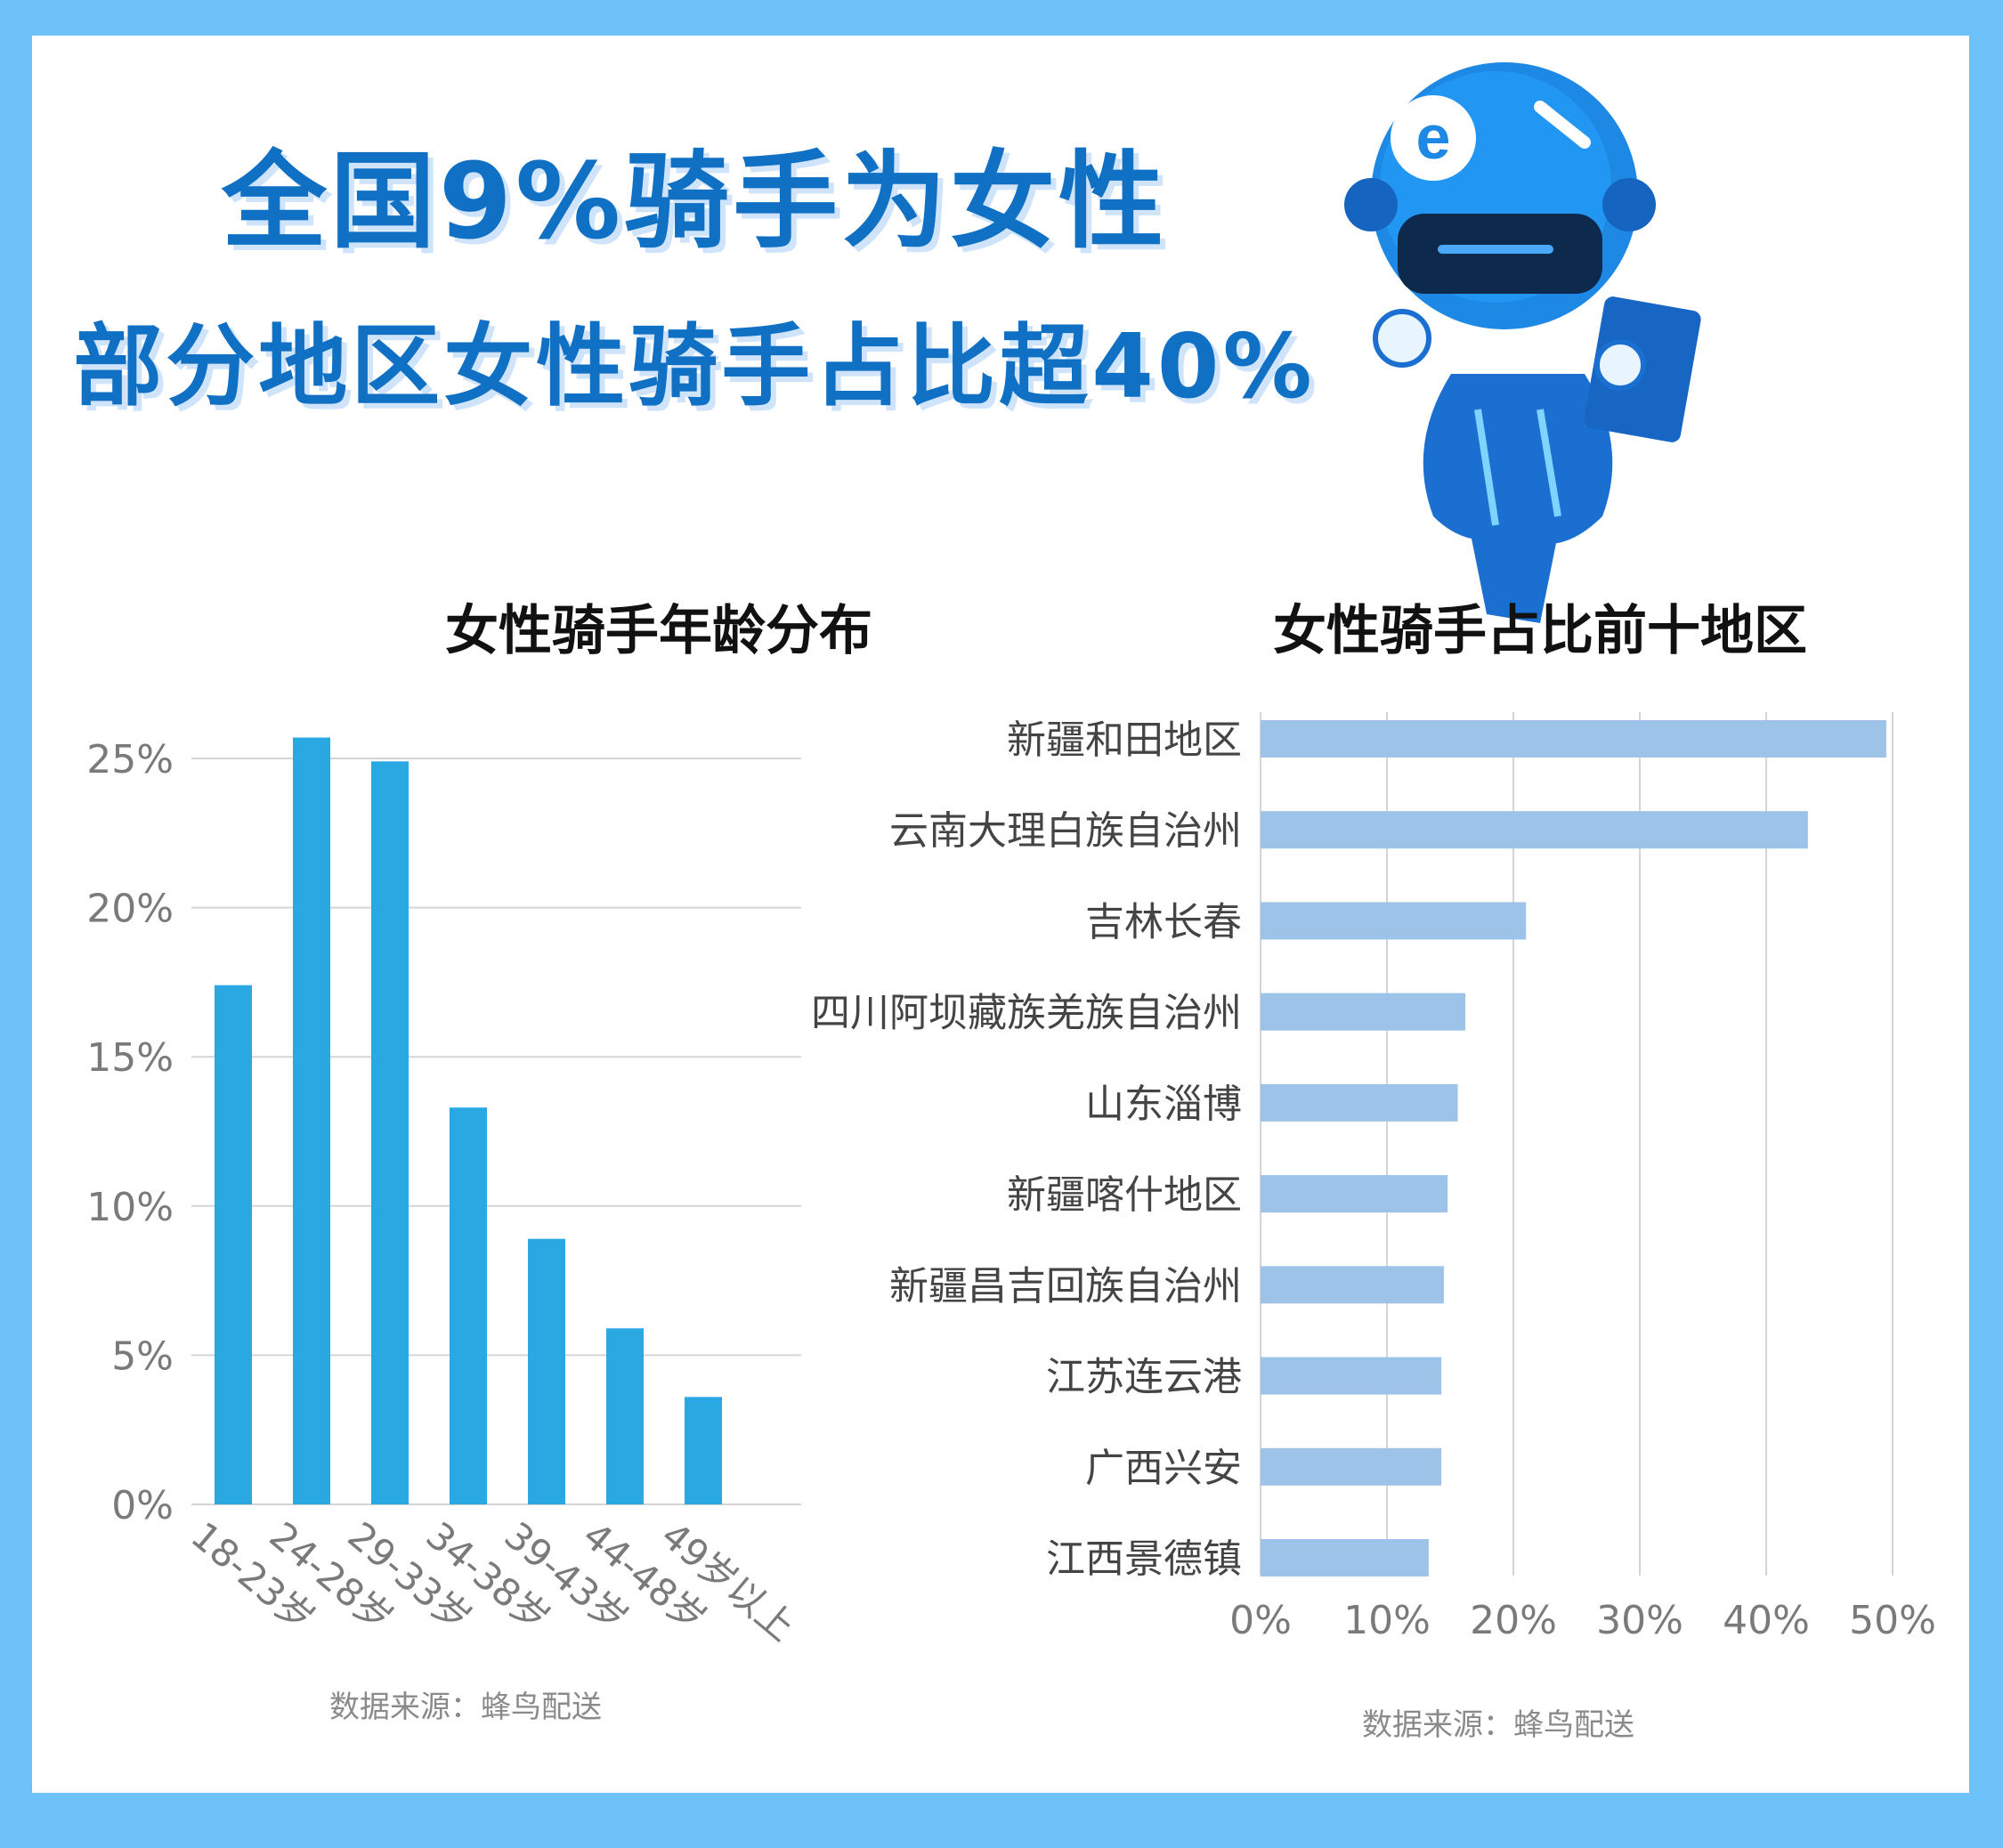 This screenshot has height=1848, width=2003. What do you see at coordinates (694, 201) in the screenshot?
I see `page-title: 全国9%骑手为女性` at bounding box center [694, 201].